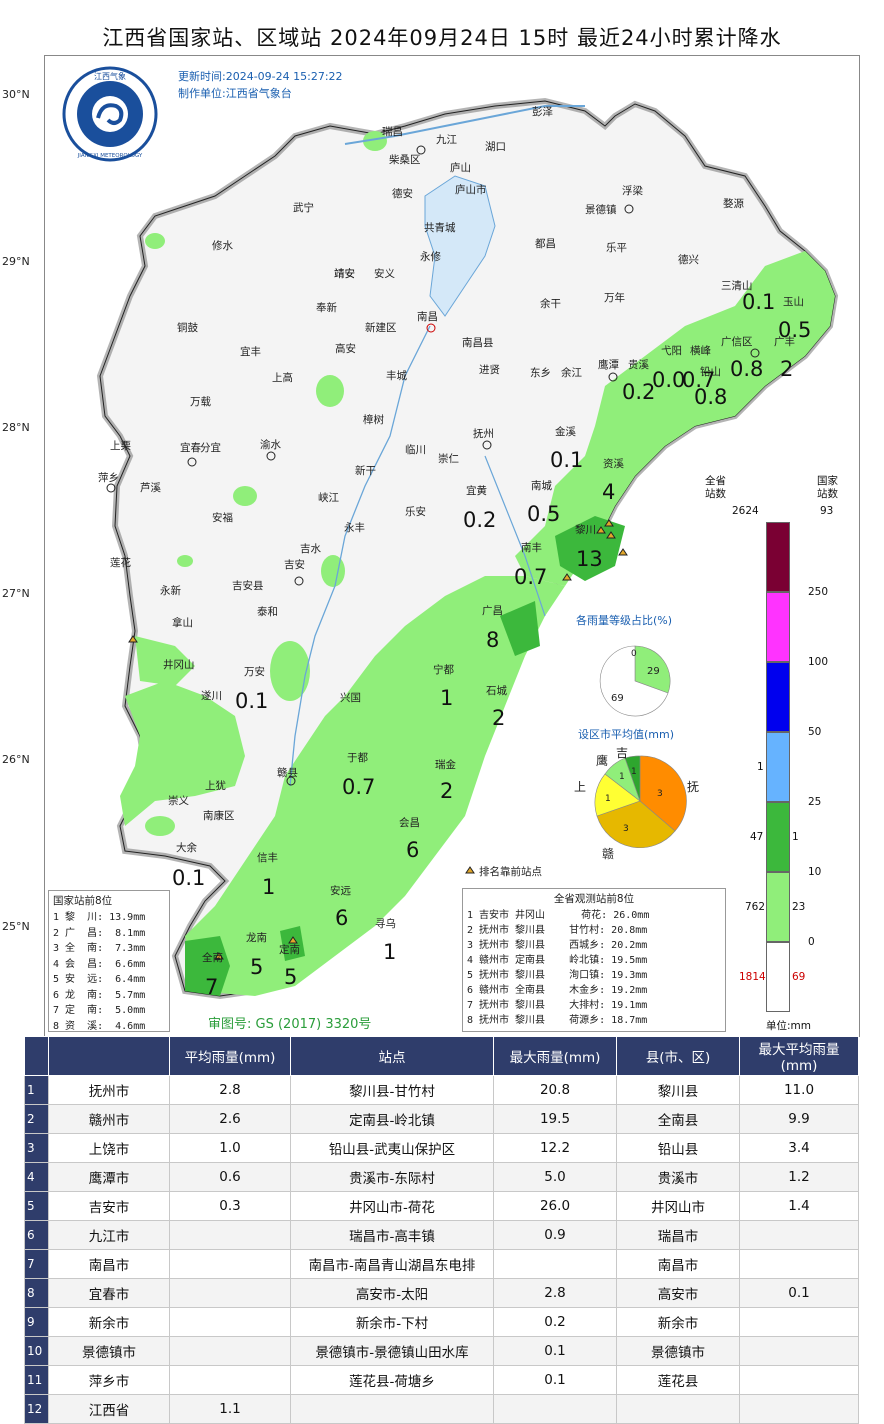 This screenshot has height=1424, width=884. What do you see at coordinates (36, 1090) in the screenshot?
I see `row-index: 1` at bounding box center [36, 1090].